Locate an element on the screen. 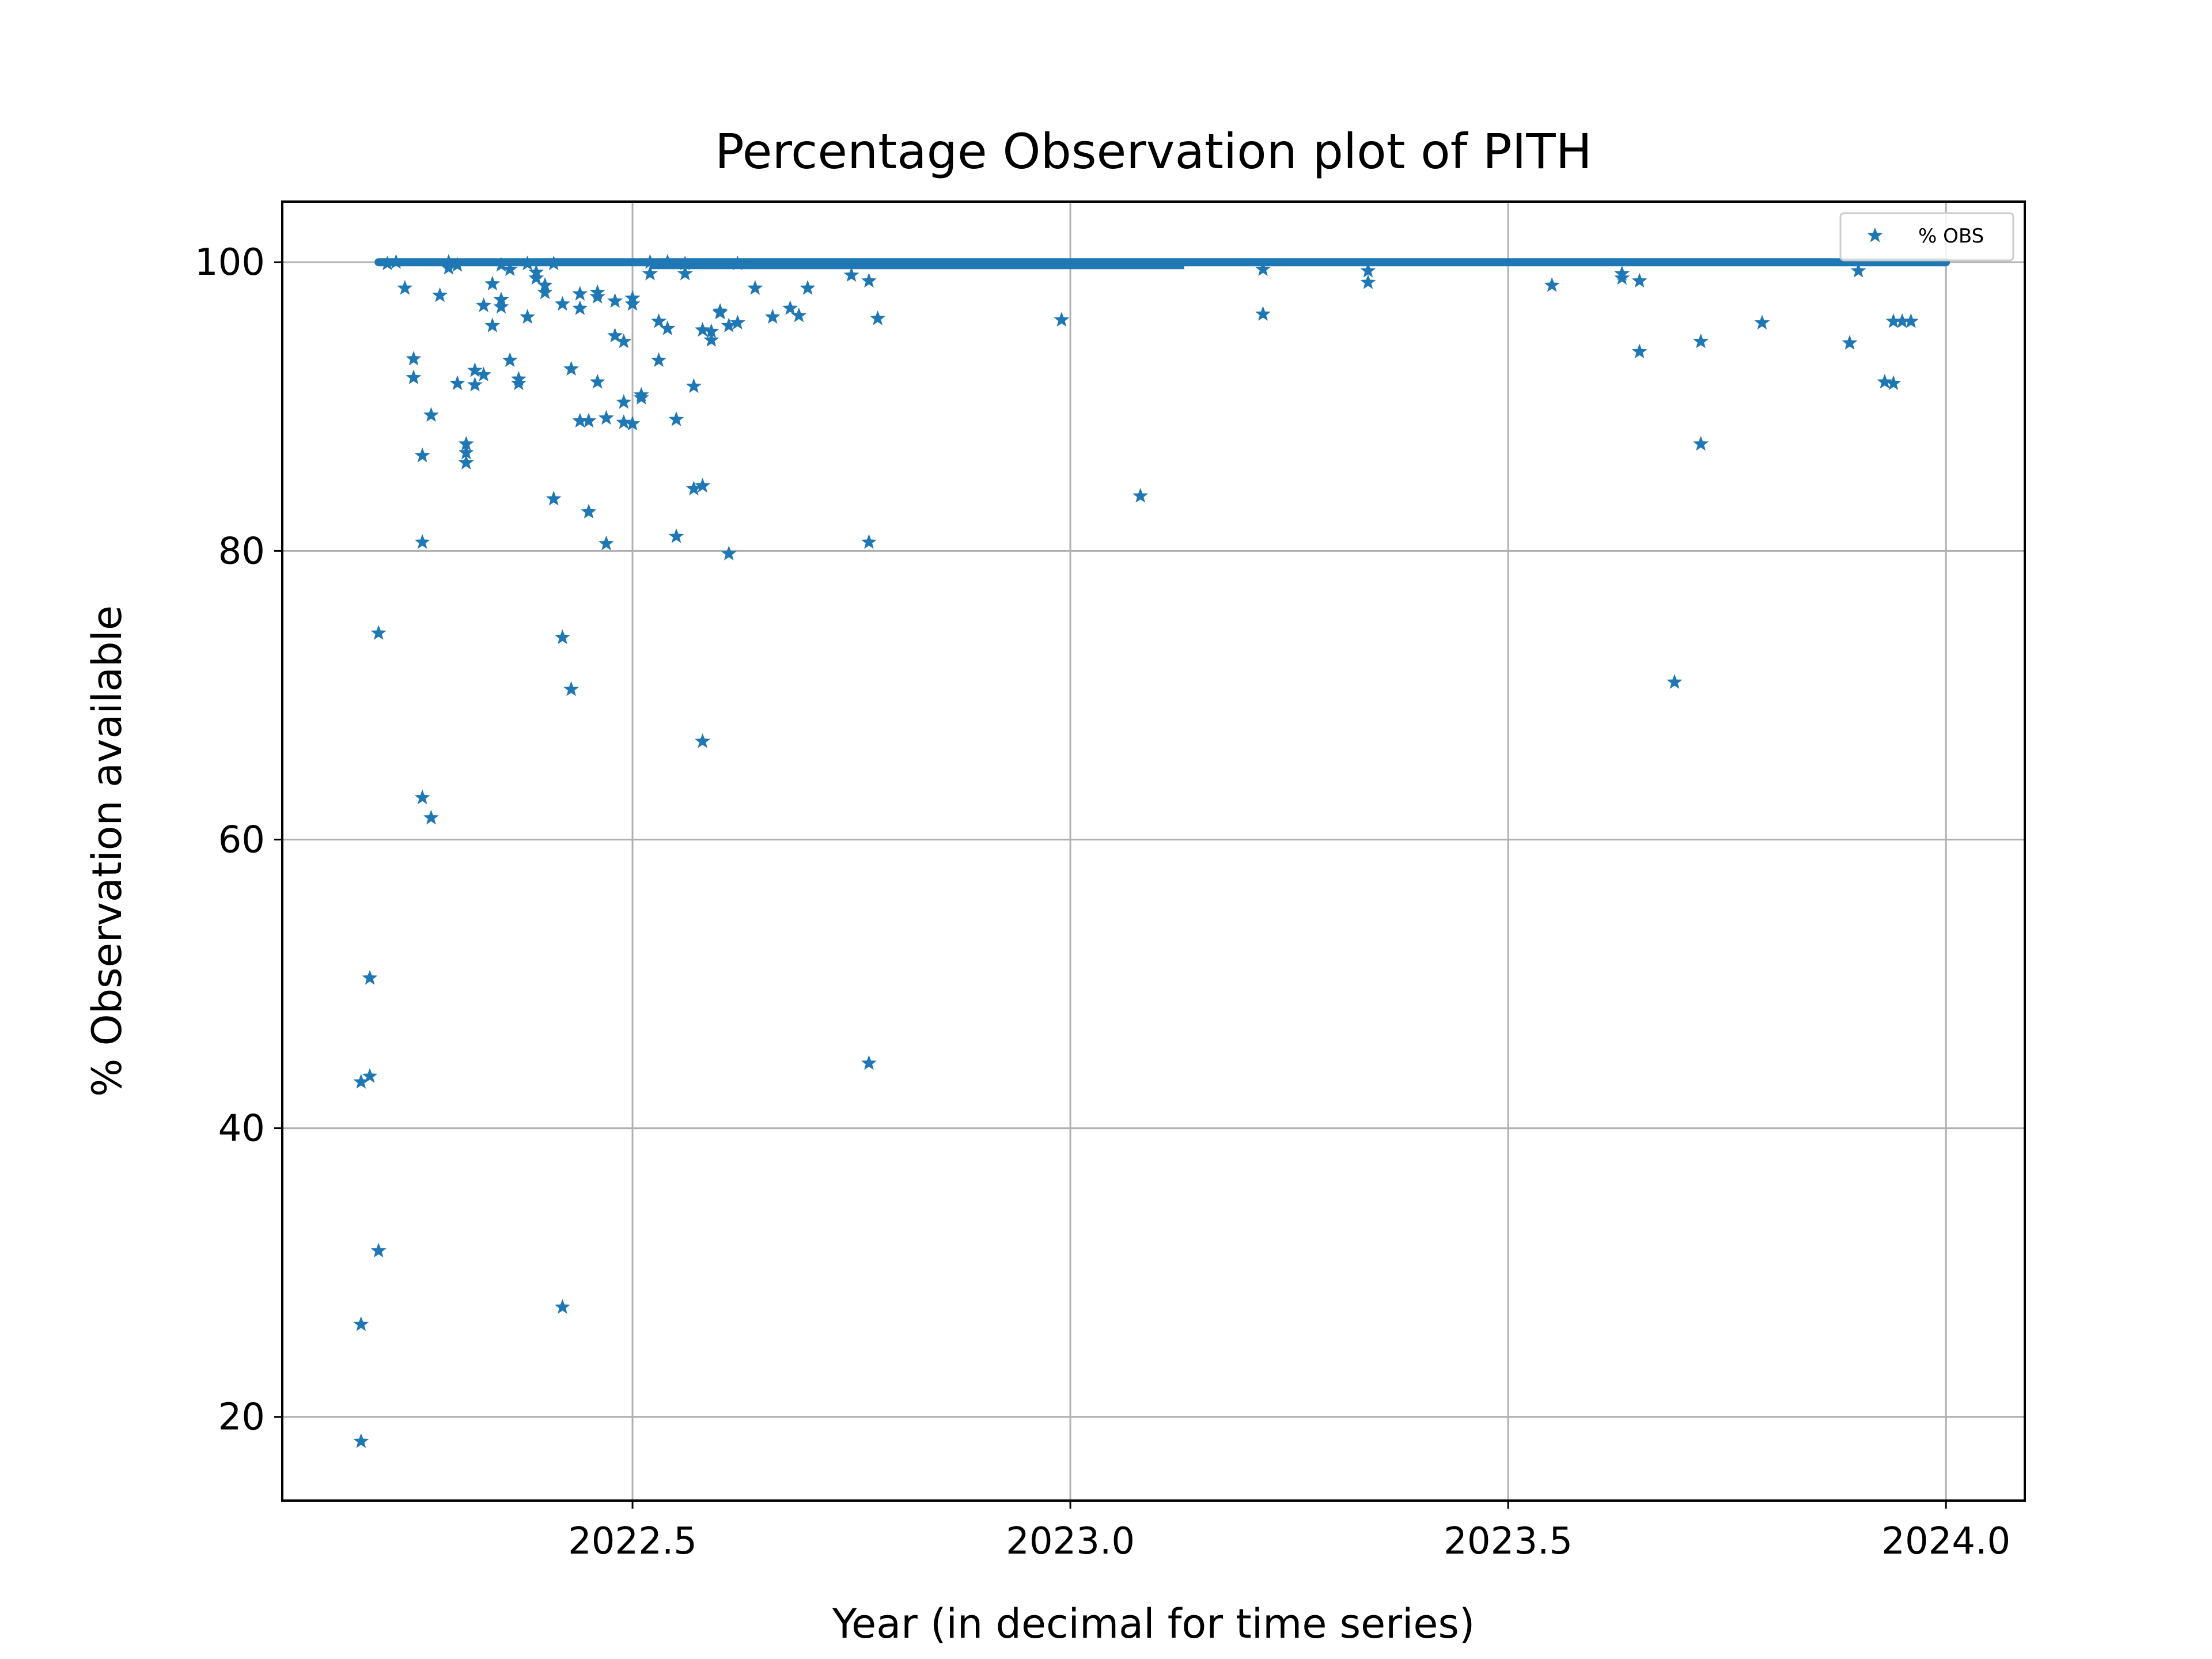 This screenshot has width=2212, height=1659. legend-marker-star is located at coordinates (1875, 235).